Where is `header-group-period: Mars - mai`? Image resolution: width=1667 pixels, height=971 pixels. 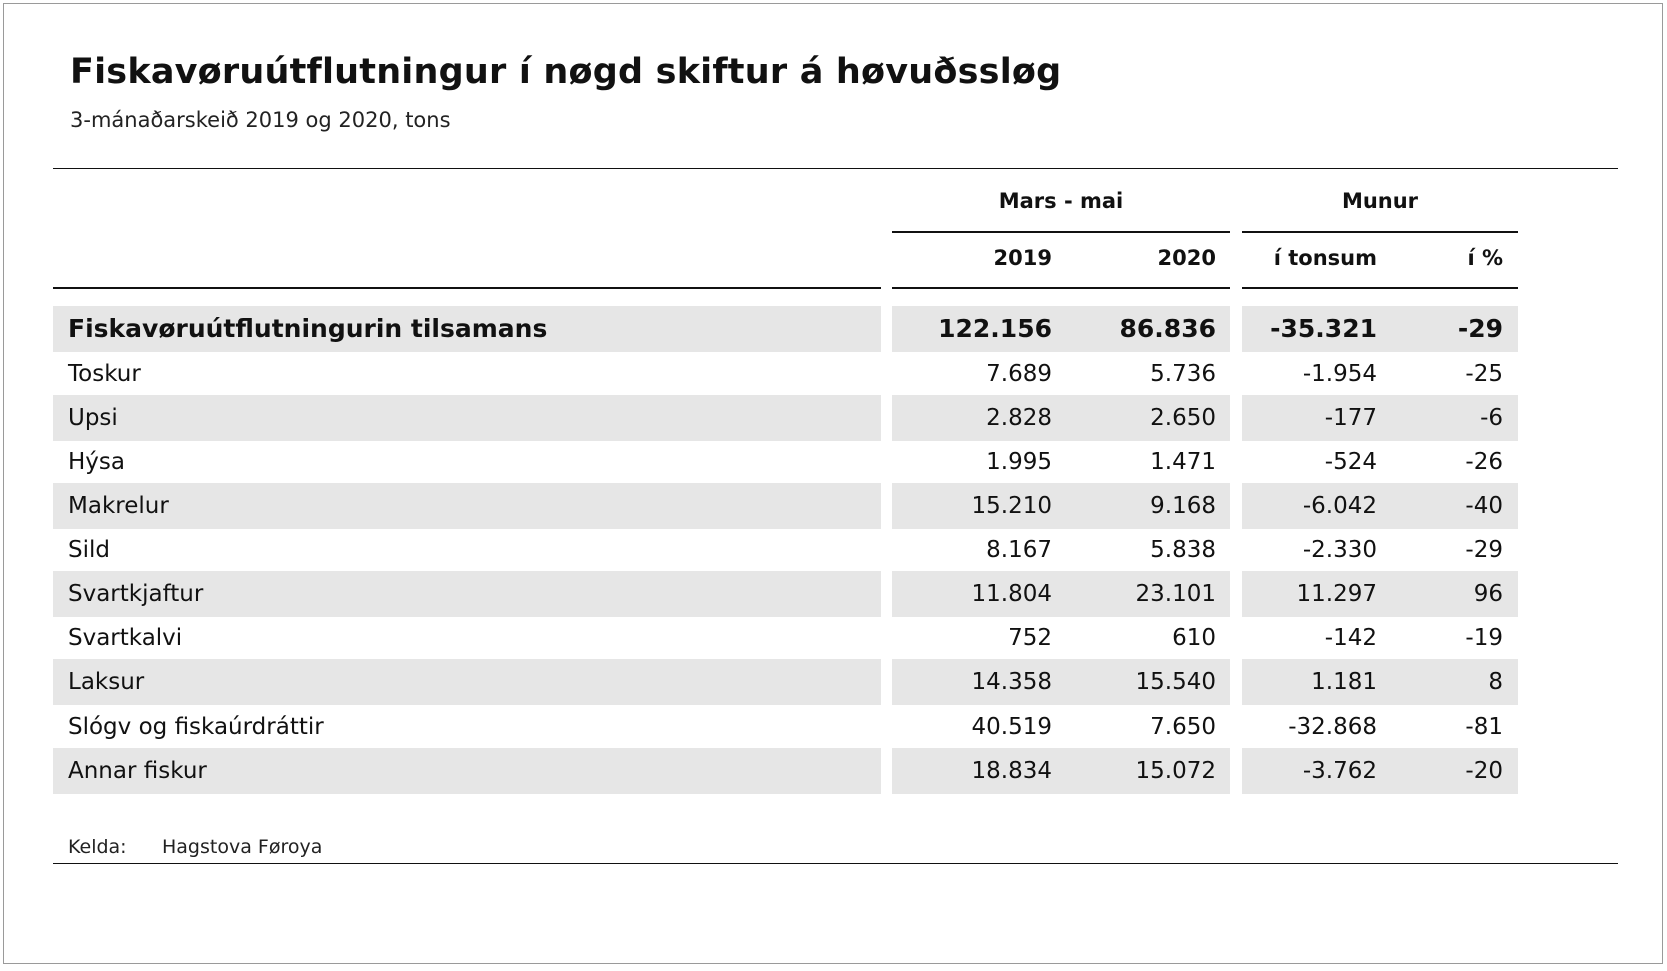 header-group-period: Mars - mai is located at coordinates (1061, 201).